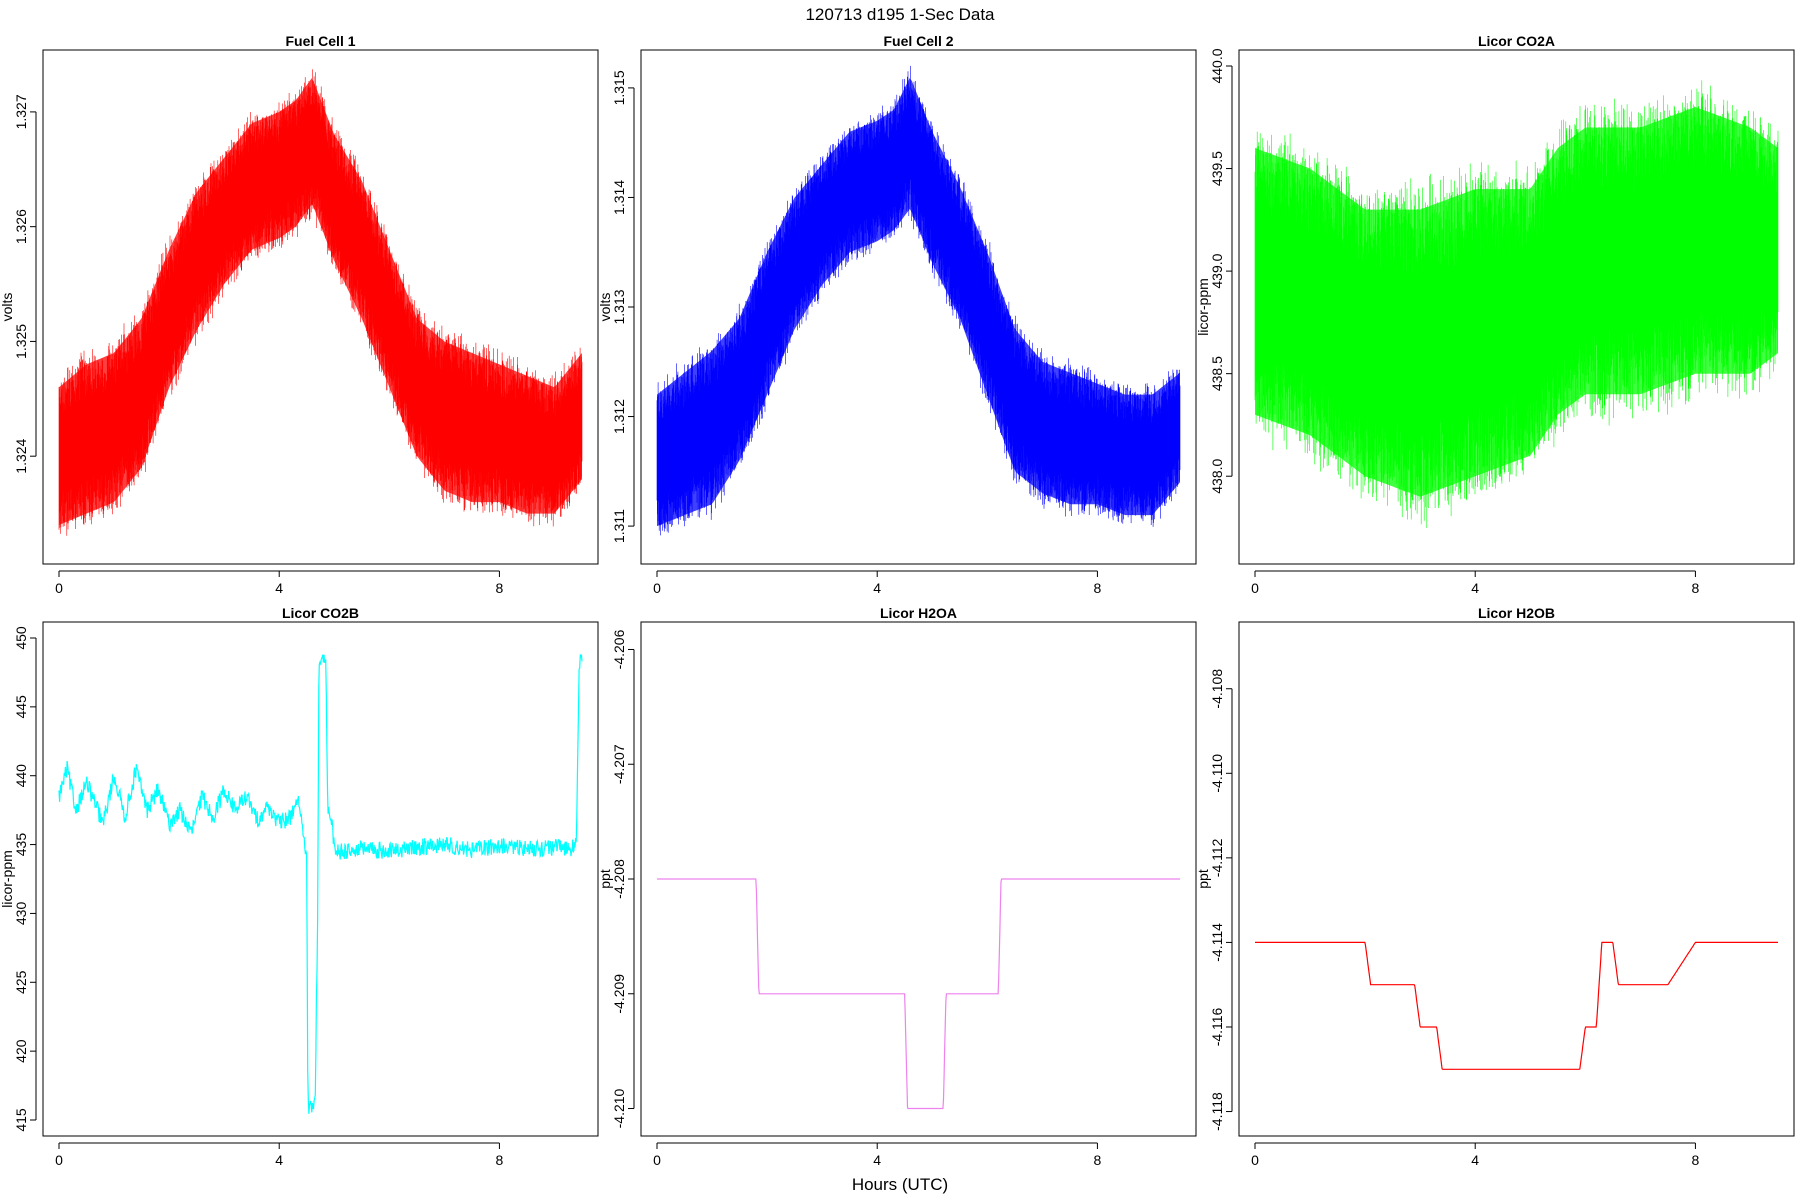 Image resolution: width=1800 pixels, height=1200 pixels. I want to click on y-tick-label: 420, so click(21, 1051).